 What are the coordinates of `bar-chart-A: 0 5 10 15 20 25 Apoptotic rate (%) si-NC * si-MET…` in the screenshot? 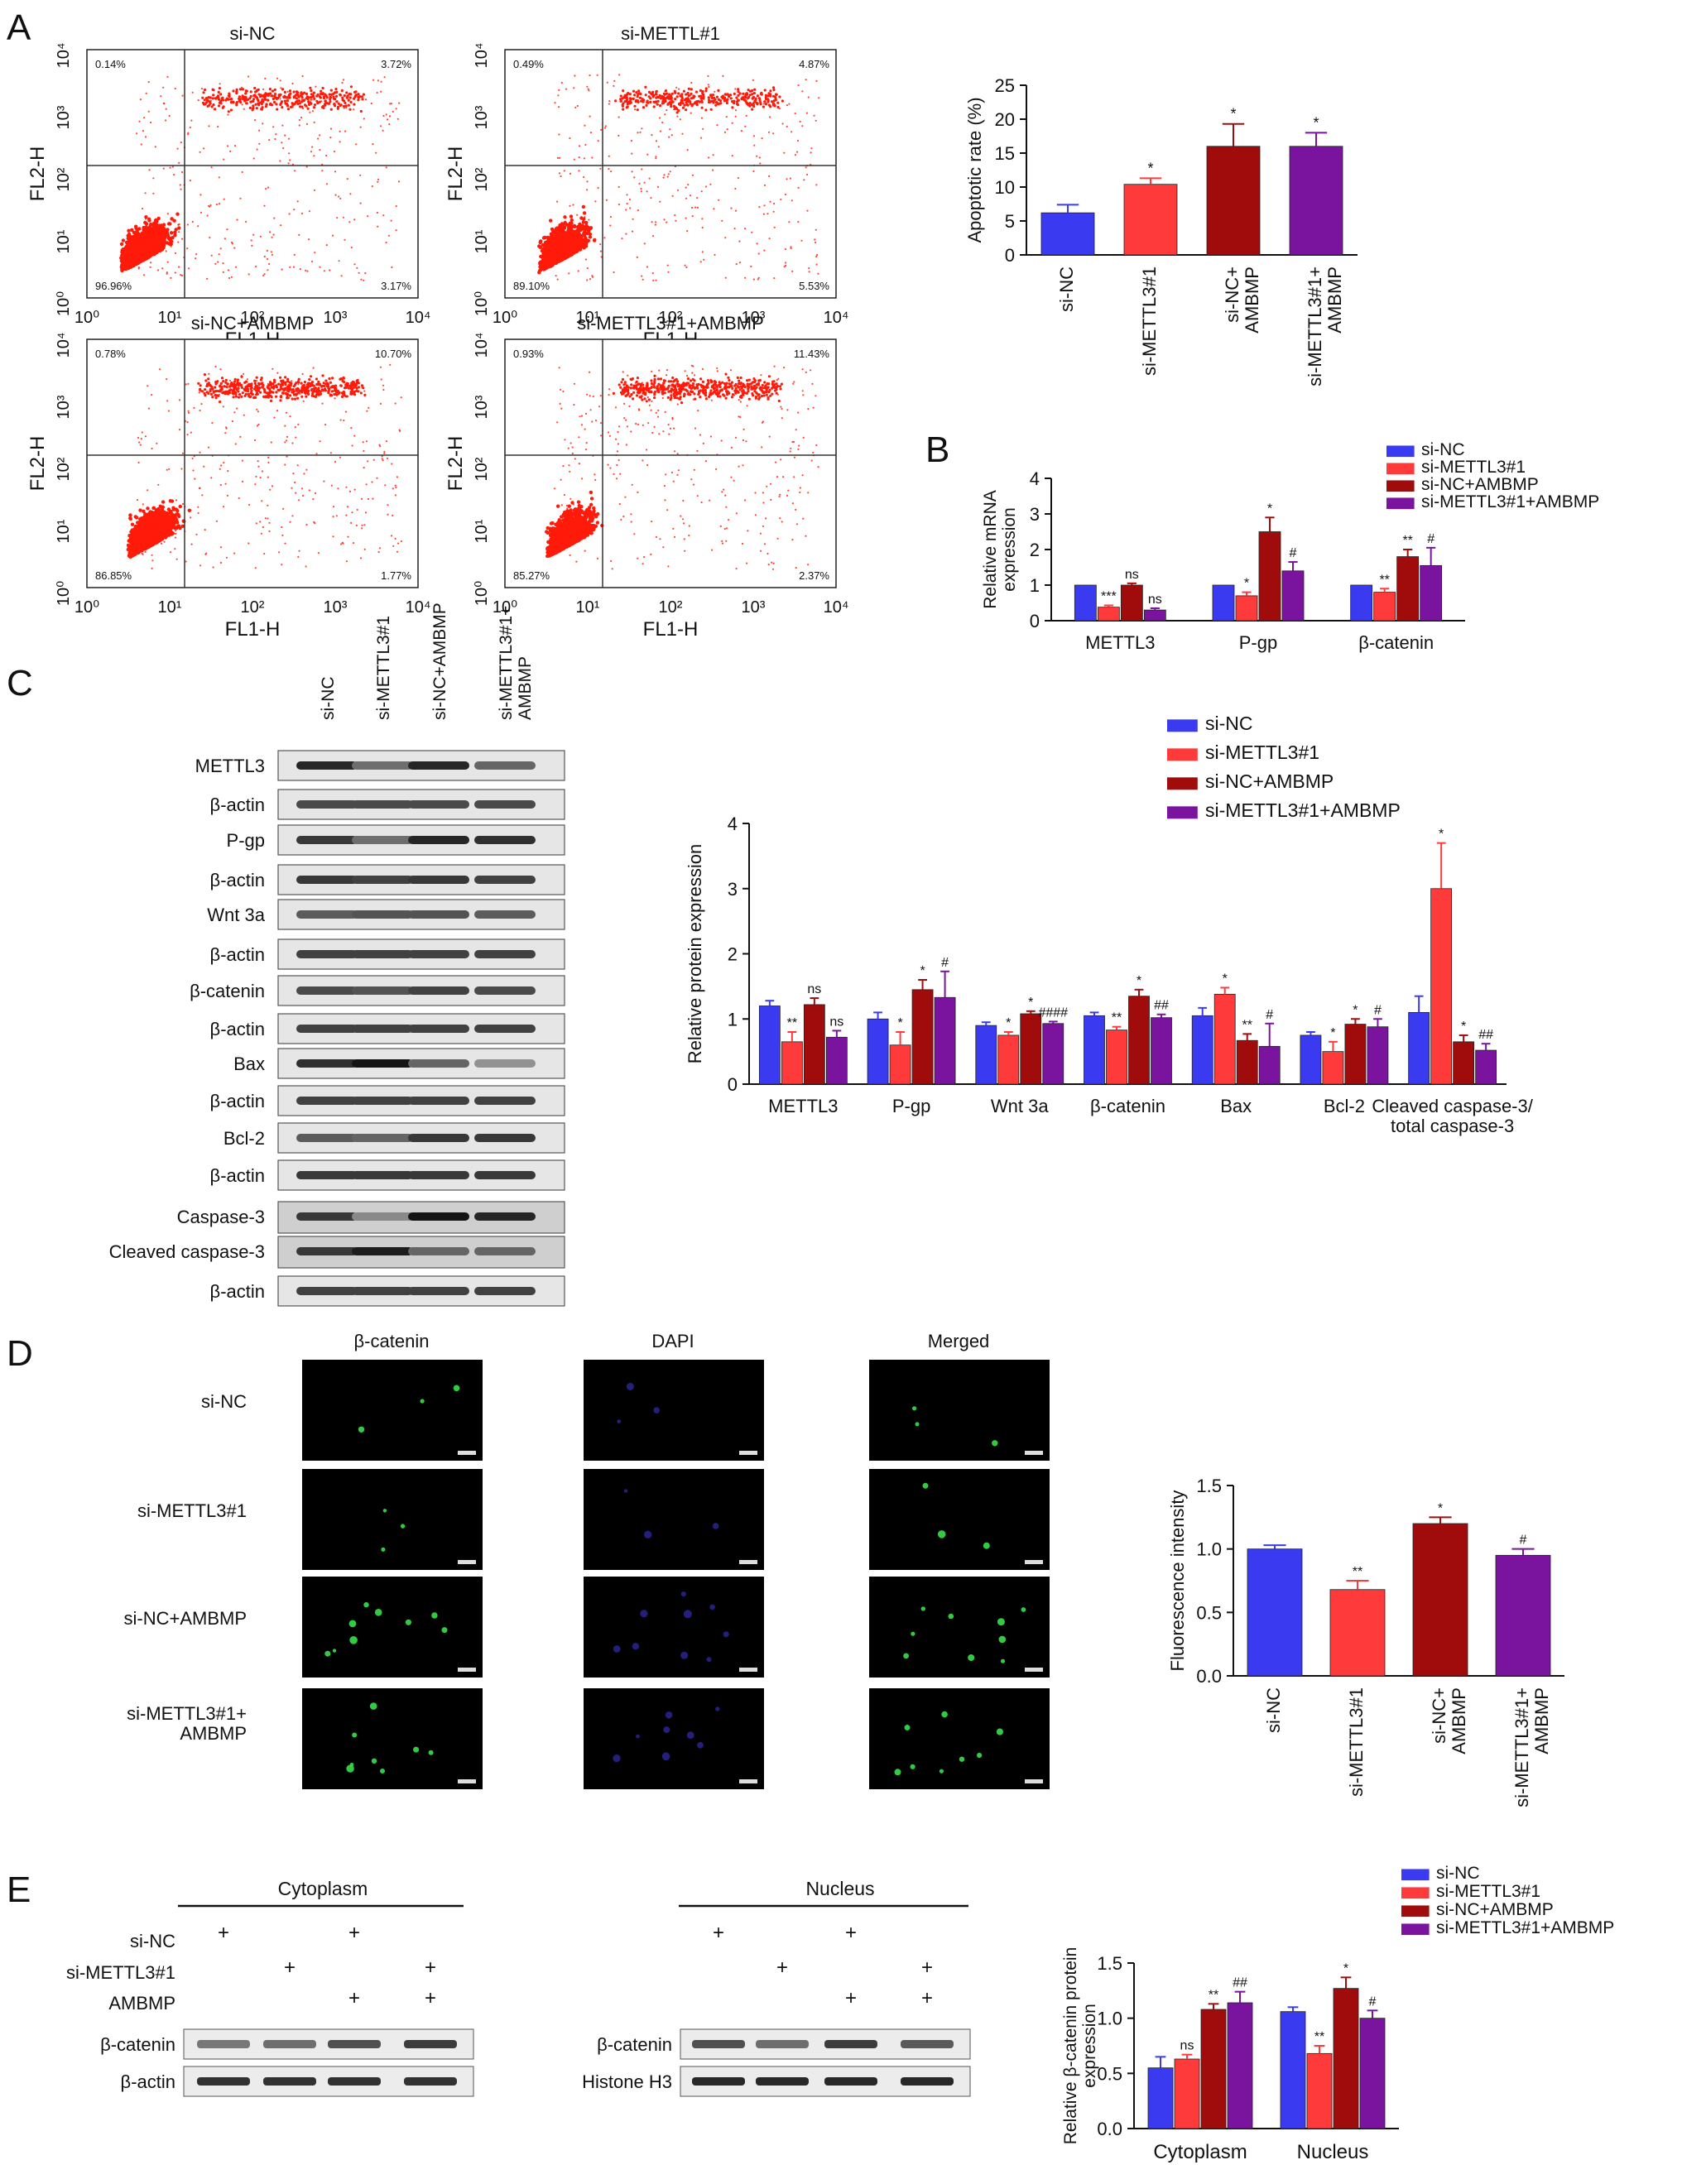 It's located at (1161, 230).